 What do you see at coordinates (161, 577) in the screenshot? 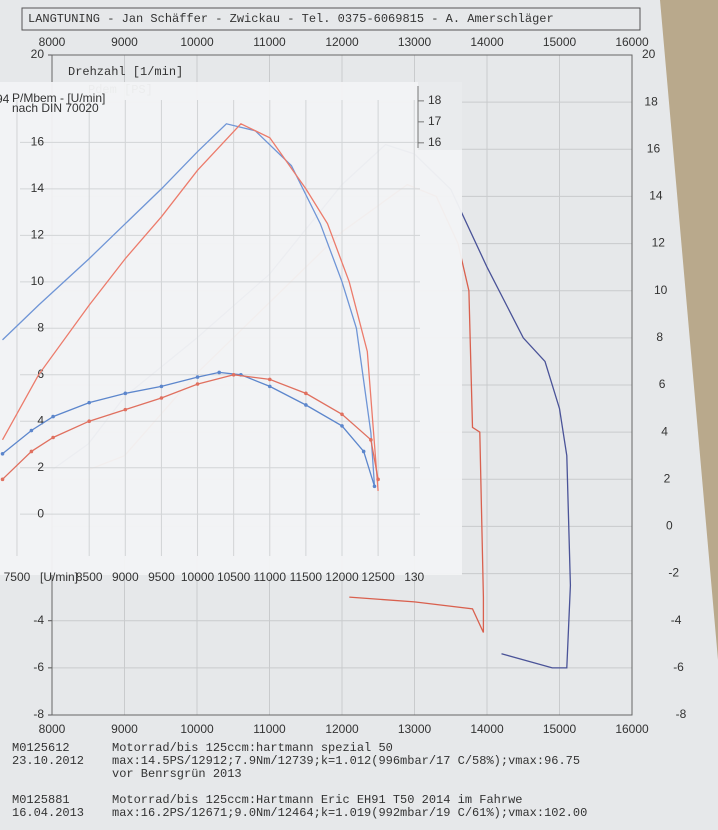
I see `inset-x-tick-label: 9500` at bounding box center [161, 577].